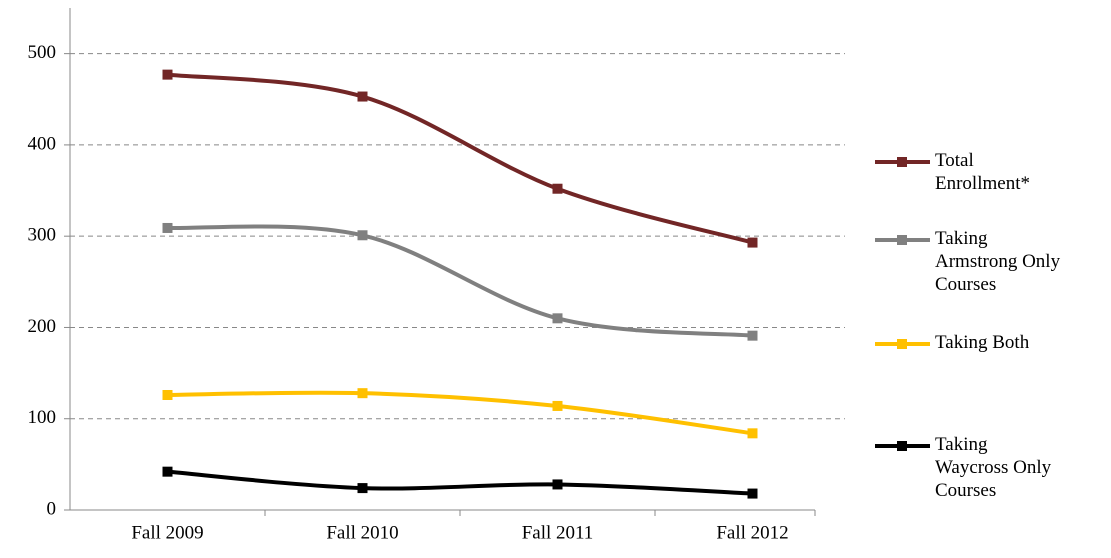 Image resolution: width=1111 pixels, height=558 pixels. What do you see at coordinates (42, 417) in the screenshot?
I see `y-tick-label: 100` at bounding box center [42, 417].